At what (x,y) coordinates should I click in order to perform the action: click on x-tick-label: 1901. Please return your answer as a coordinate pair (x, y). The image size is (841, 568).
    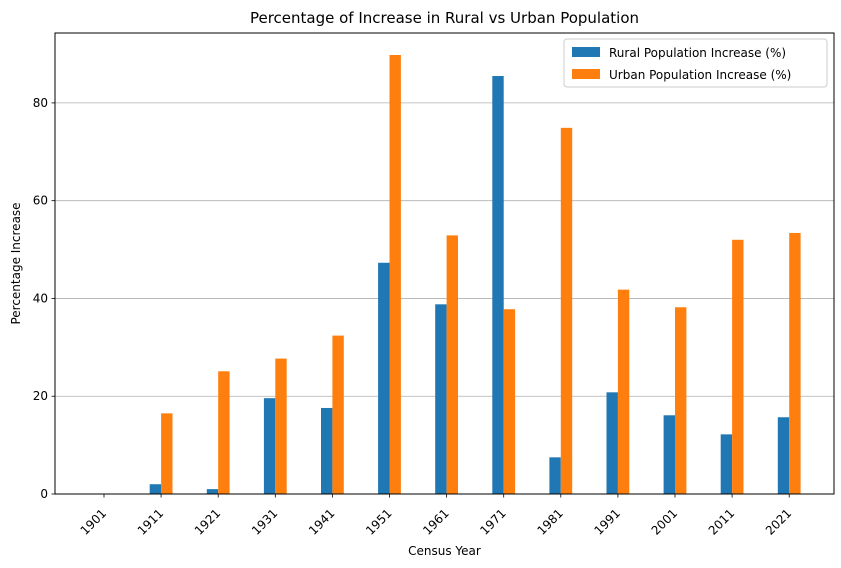
    Looking at the image, I should click on (93, 521).